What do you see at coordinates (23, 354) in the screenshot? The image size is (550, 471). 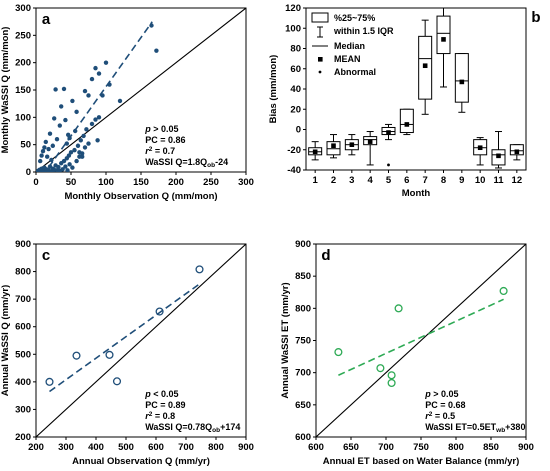 I see `y-tick-label: 500` at bounding box center [23, 354].